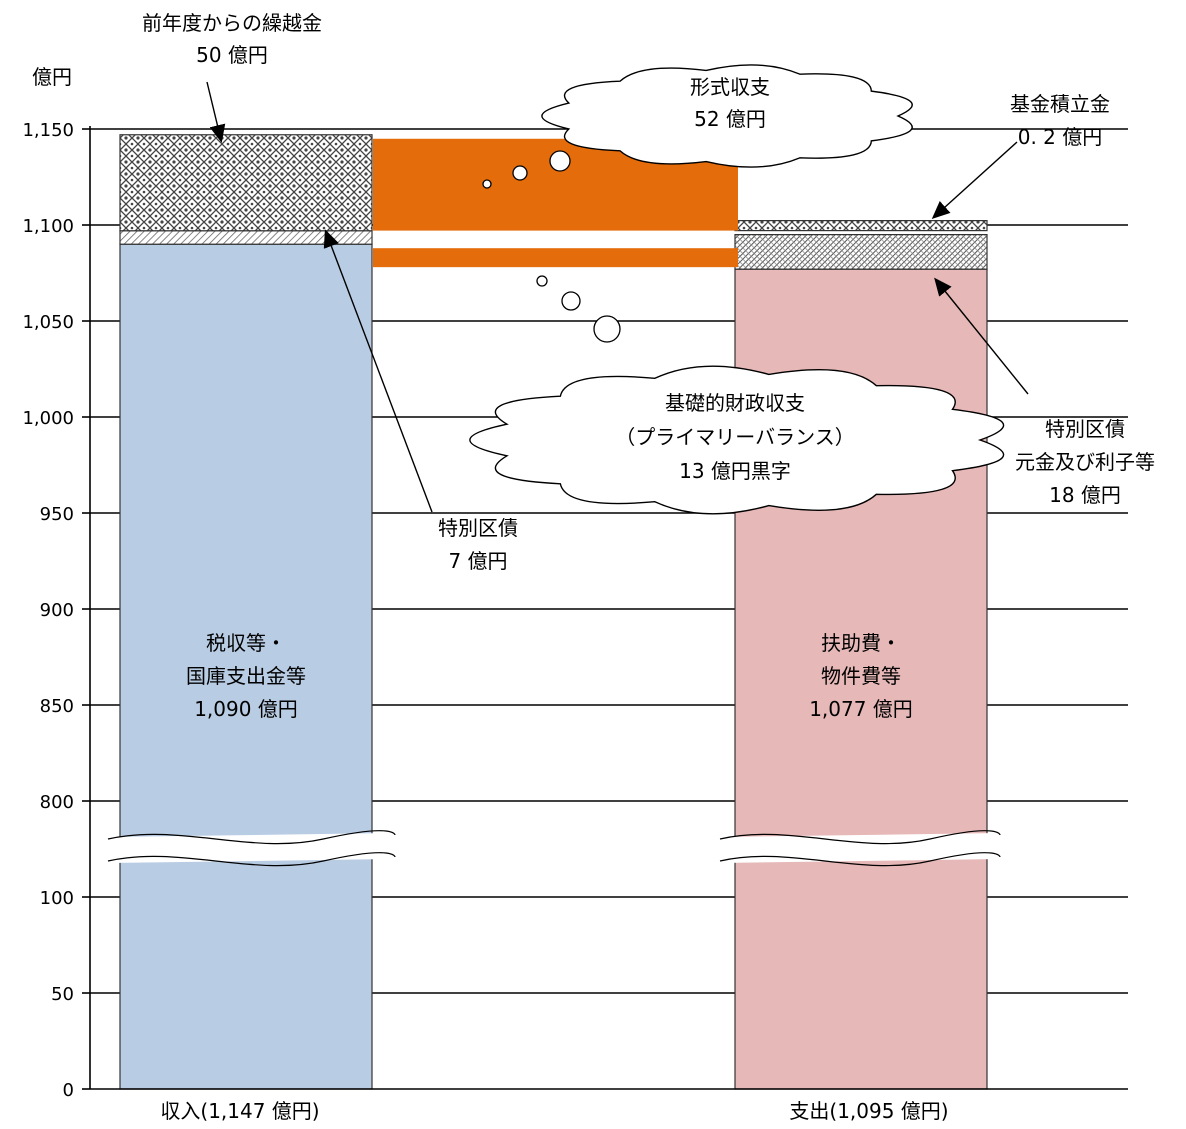 This screenshot has width=1186, height=1129. I want to click on category-label: 支出(1,095 億円), so click(868, 1111).